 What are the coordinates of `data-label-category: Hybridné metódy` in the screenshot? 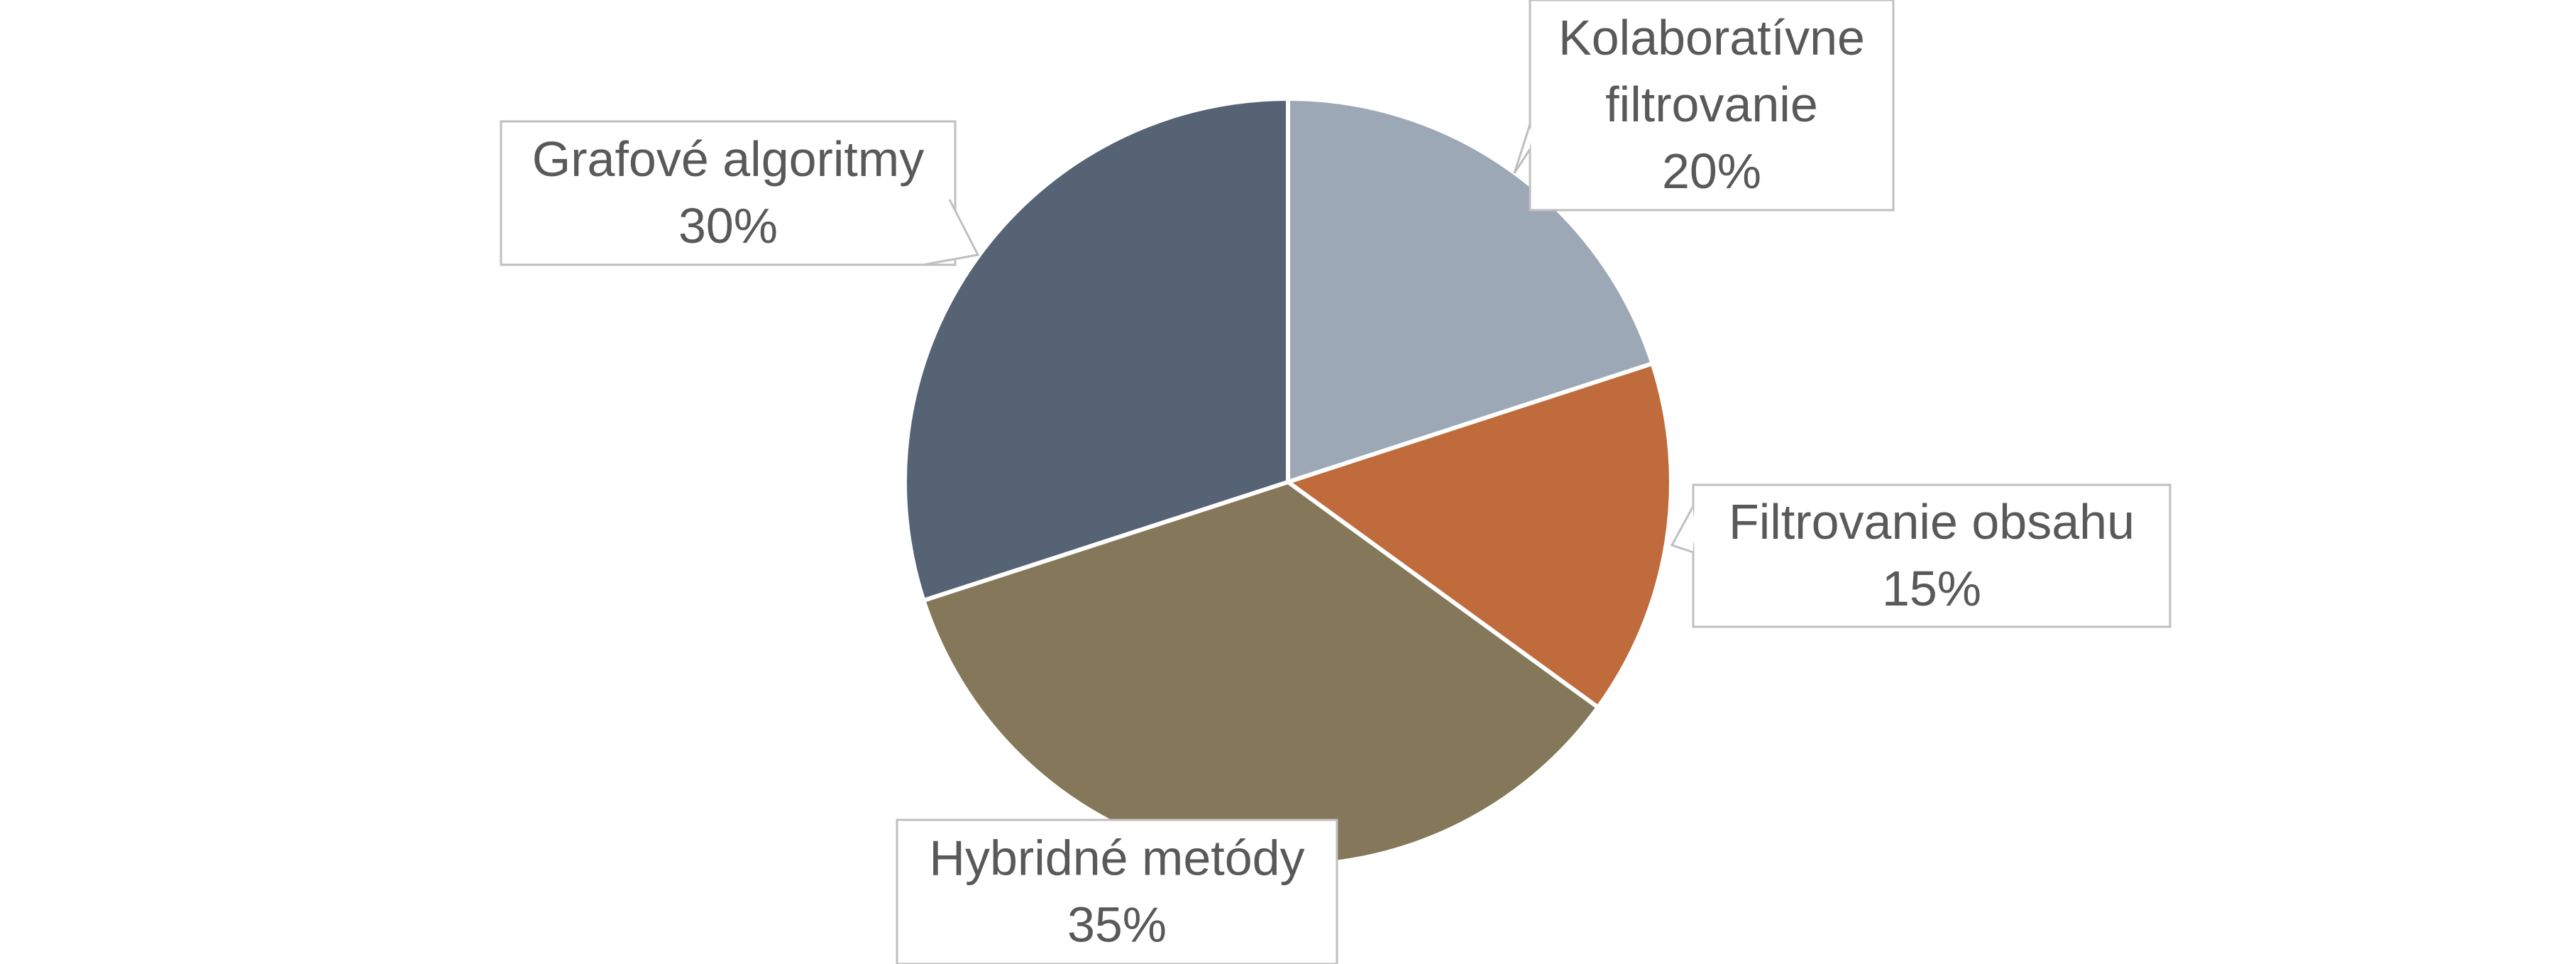 It's located at (1116, 859).